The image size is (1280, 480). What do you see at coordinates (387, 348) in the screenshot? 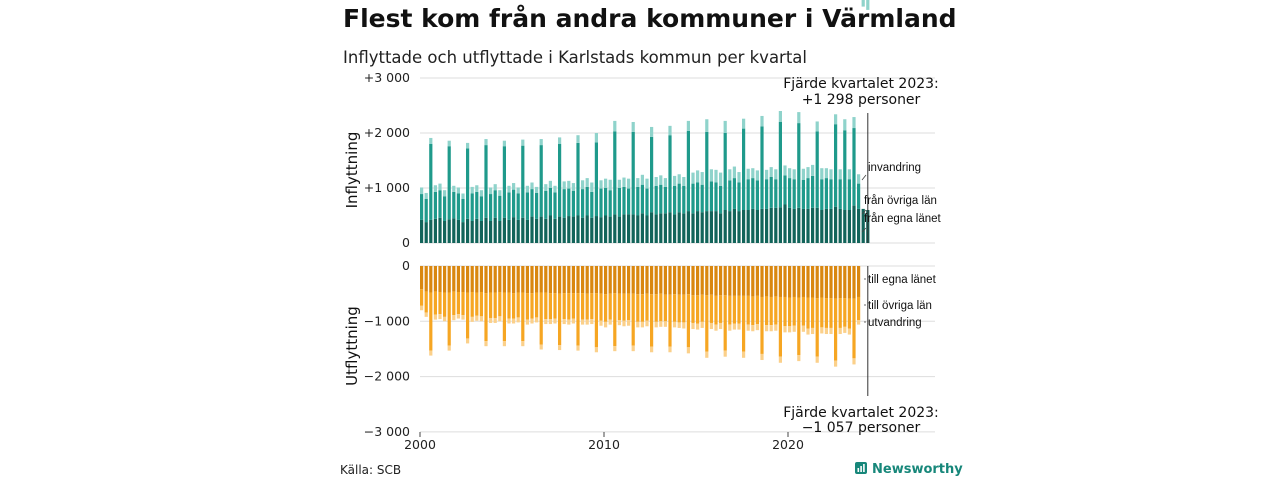
I see `outflow-y-ticks: 0 −1 000 −2 000 −3 000` at bounding box center [387, 348].